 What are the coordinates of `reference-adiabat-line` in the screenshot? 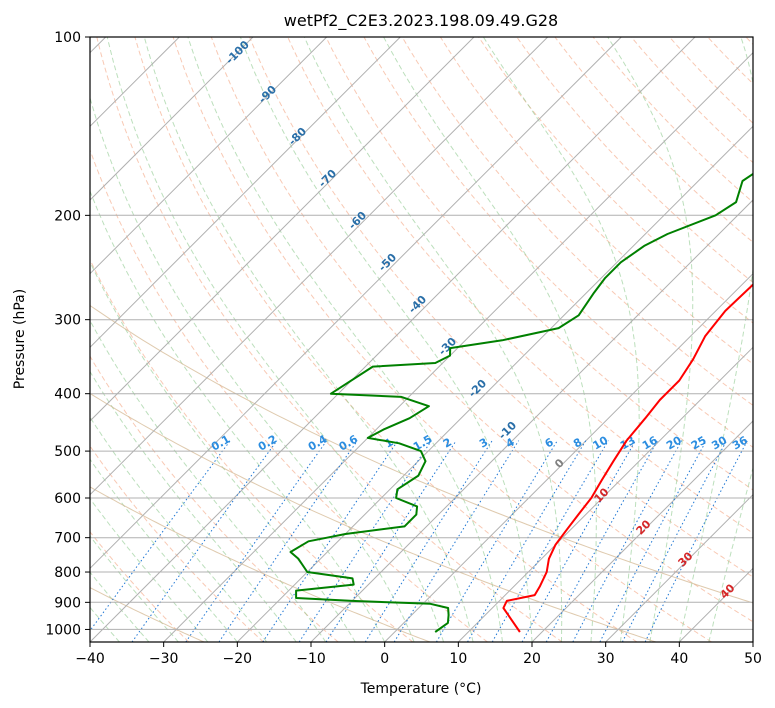 It's located at (147, 614).